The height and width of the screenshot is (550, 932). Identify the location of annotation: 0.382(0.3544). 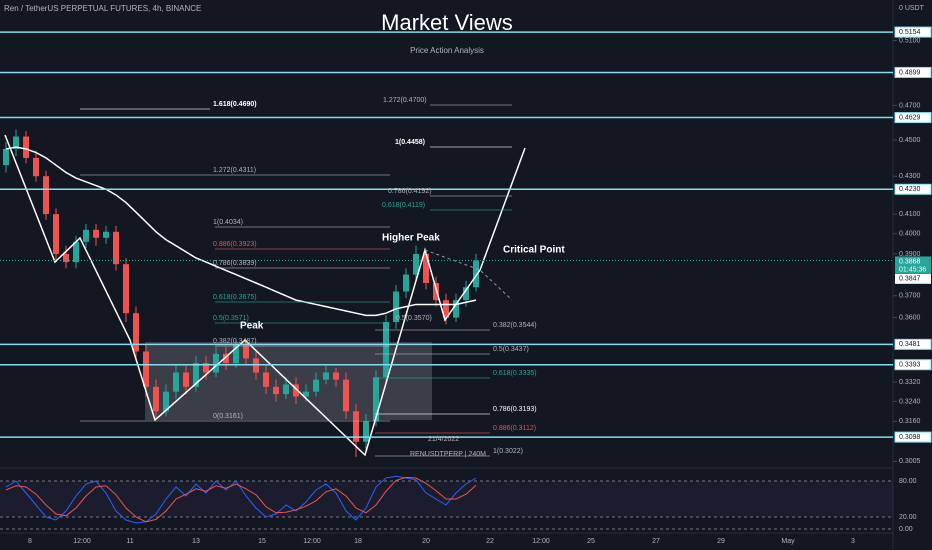
(515, 325).